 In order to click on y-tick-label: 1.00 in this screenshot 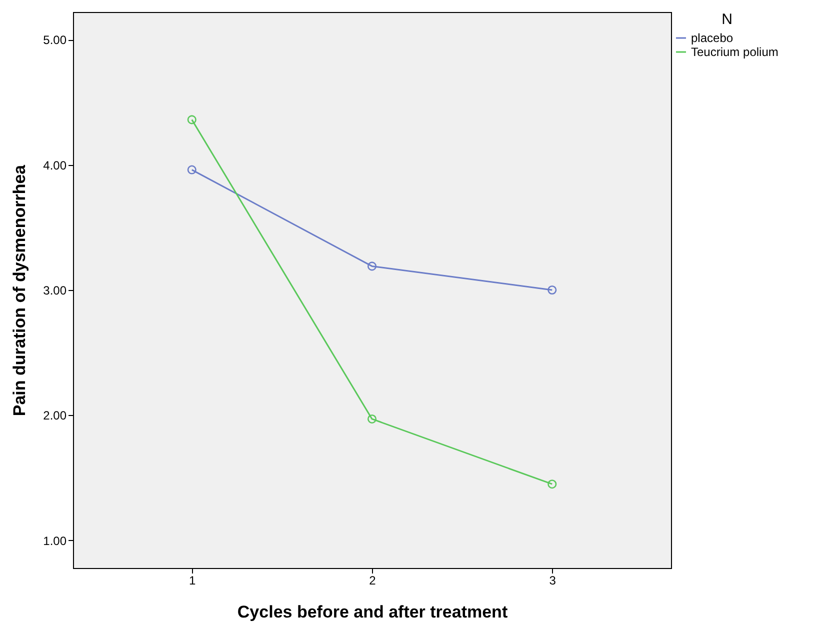, I will do `click(55, 541)`.